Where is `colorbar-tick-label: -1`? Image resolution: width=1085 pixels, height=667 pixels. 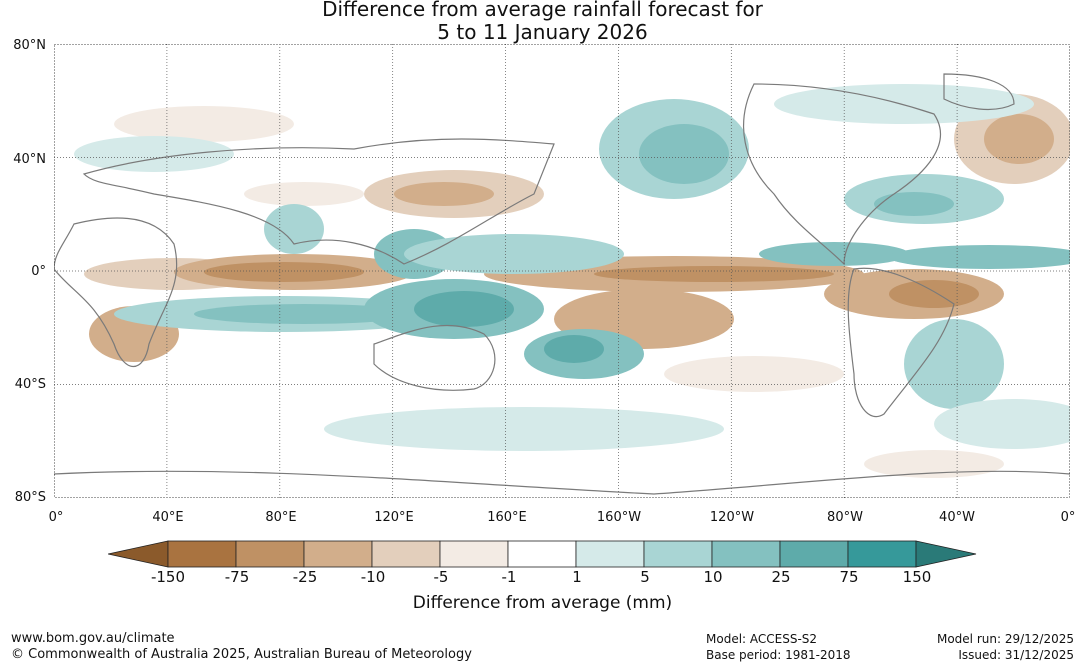 colorbar-tick-label: -1 is located at coordinates (509, 577).